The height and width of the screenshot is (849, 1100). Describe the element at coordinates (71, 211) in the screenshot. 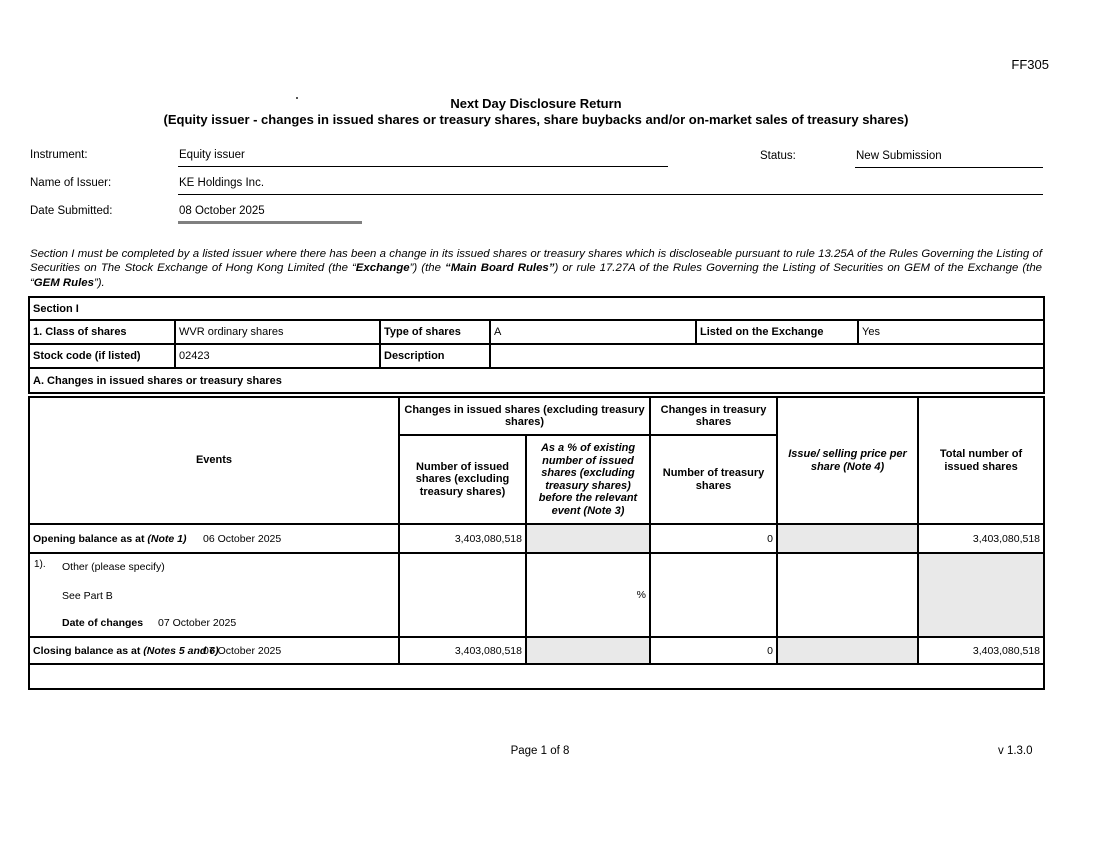

I see `date-submitted-label: Date Submitted:` at that location.